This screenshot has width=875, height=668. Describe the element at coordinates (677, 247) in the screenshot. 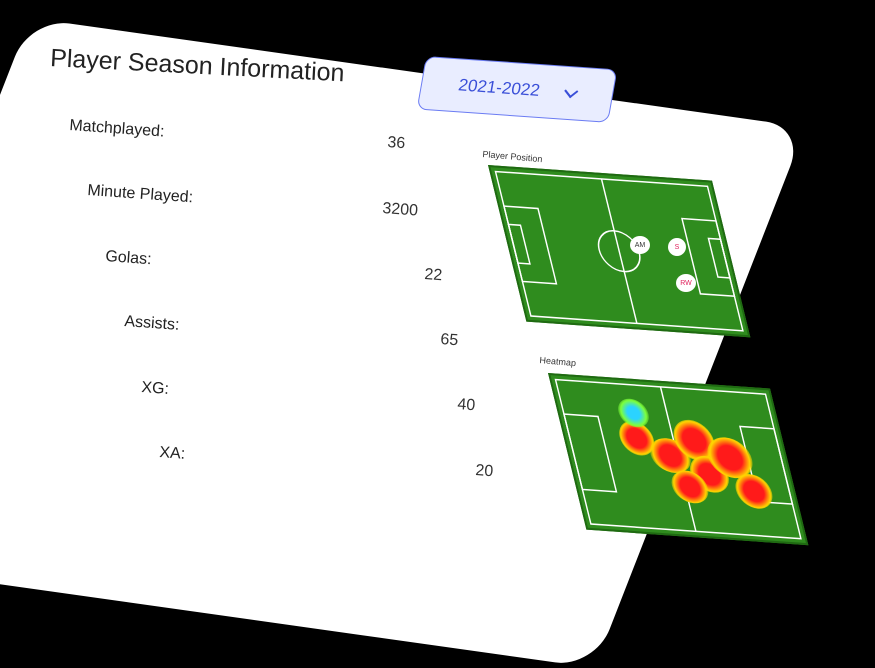

I see `position-marker-s: S` at that location.